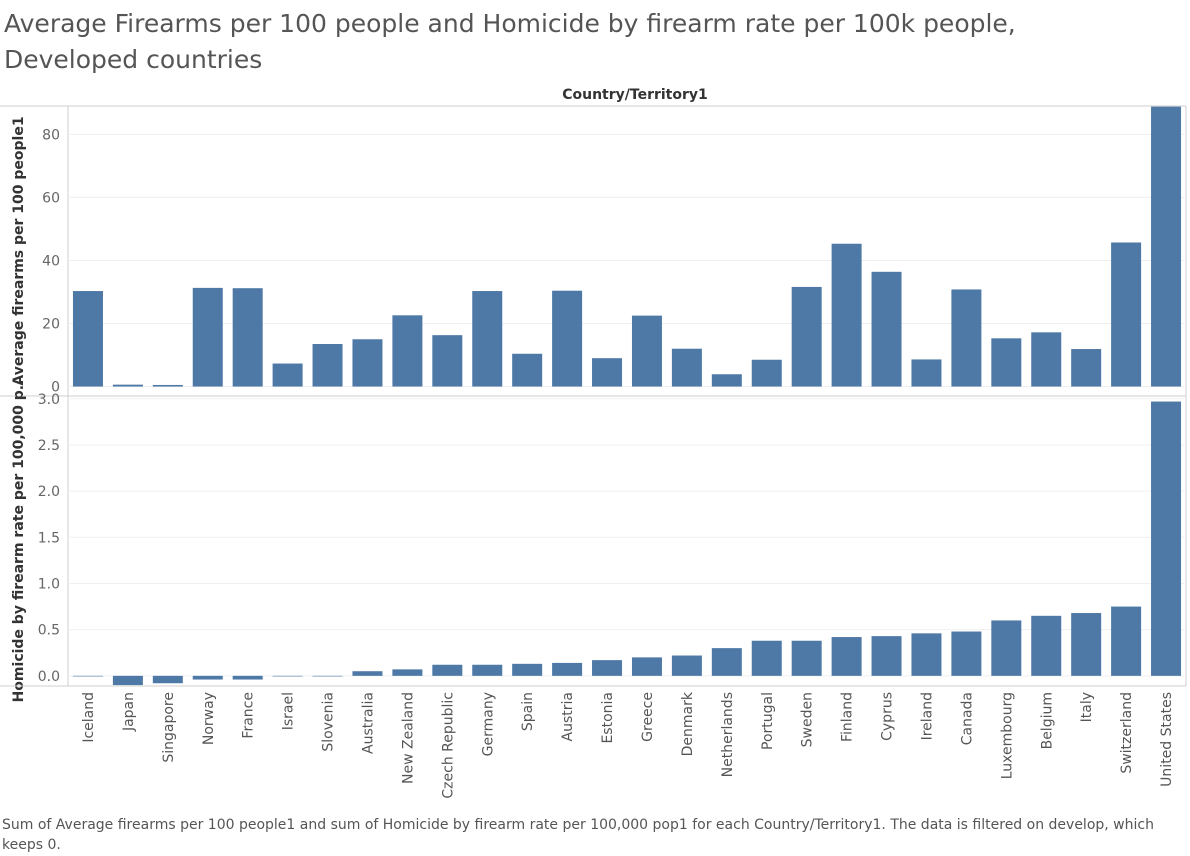 The height and width of the screenshot is (856, 1190). I want to click on x-tick-label: Luxembourg, so click(1007, 735).